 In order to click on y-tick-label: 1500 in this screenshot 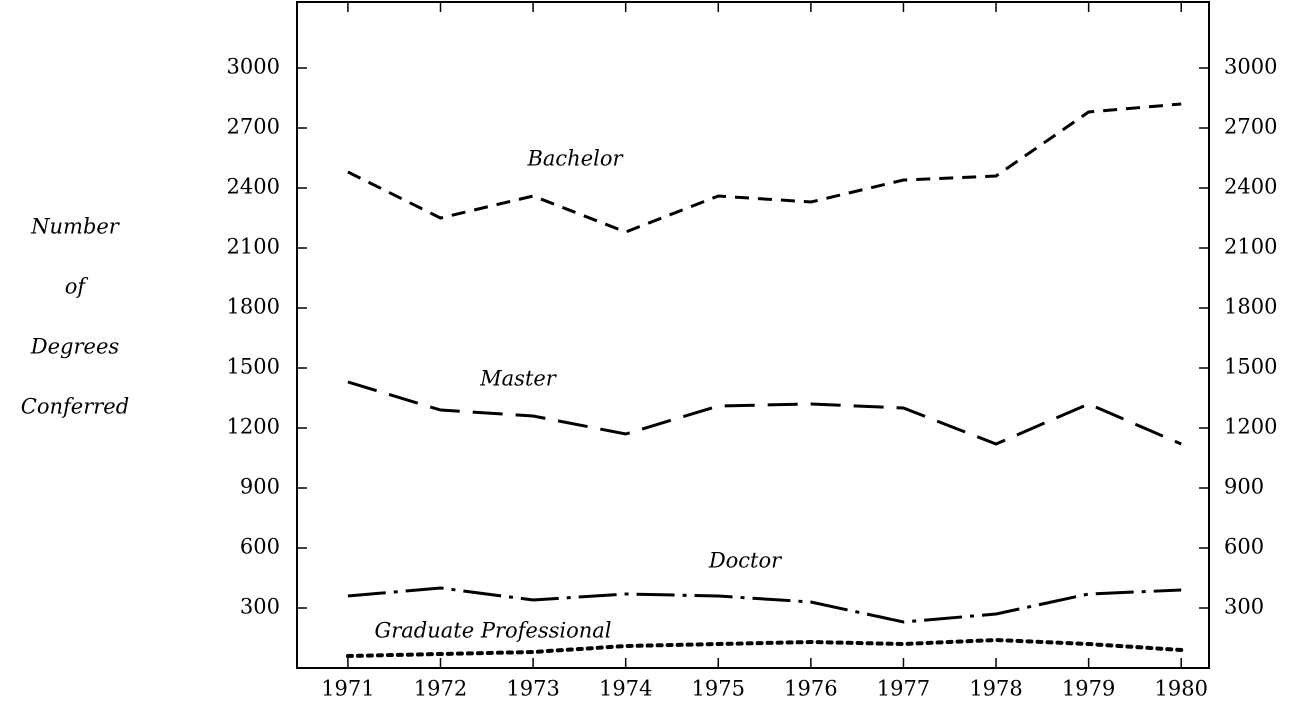, I will do `click(253, 367)`.